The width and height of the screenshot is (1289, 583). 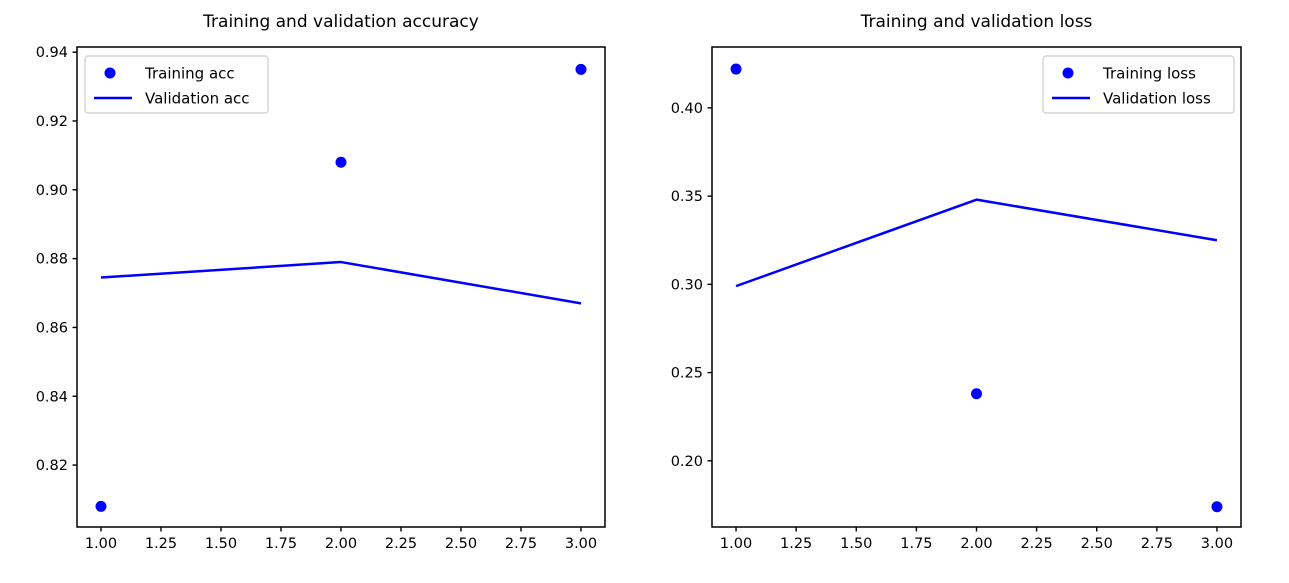 I want to click on legend-label: Validation loss, so click(x=1157, y=98).